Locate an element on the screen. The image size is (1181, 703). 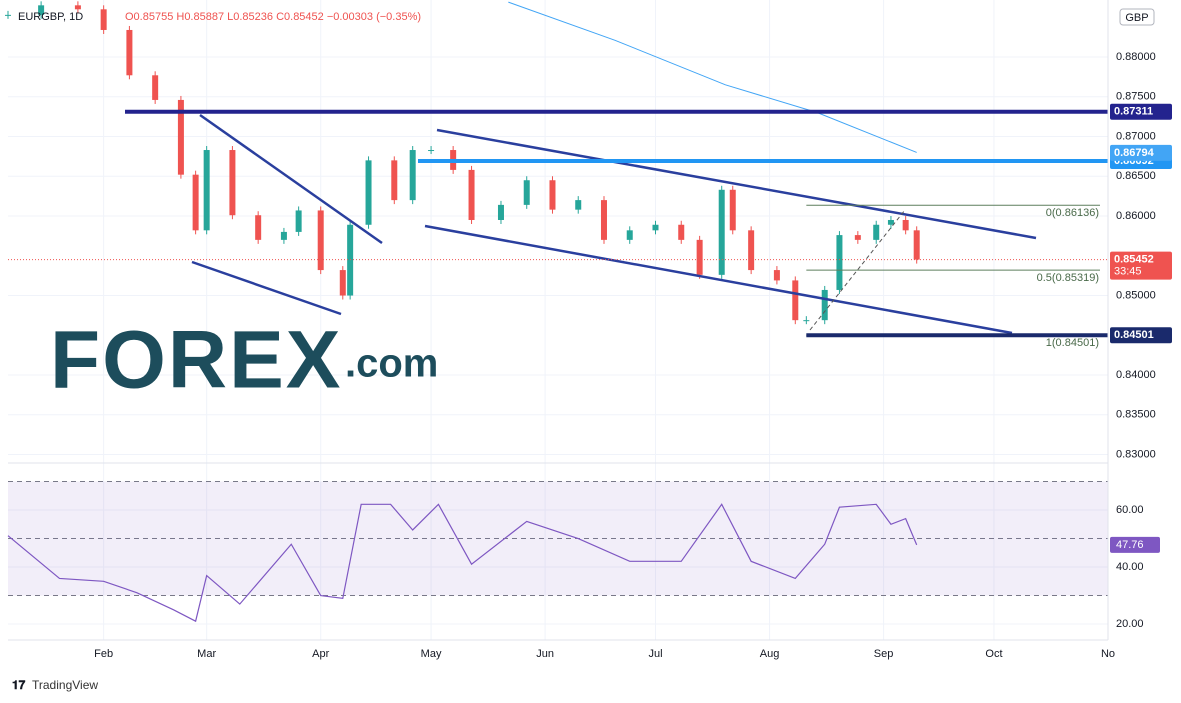
x-tick-label: Jun is located at coordinates (545, 654).